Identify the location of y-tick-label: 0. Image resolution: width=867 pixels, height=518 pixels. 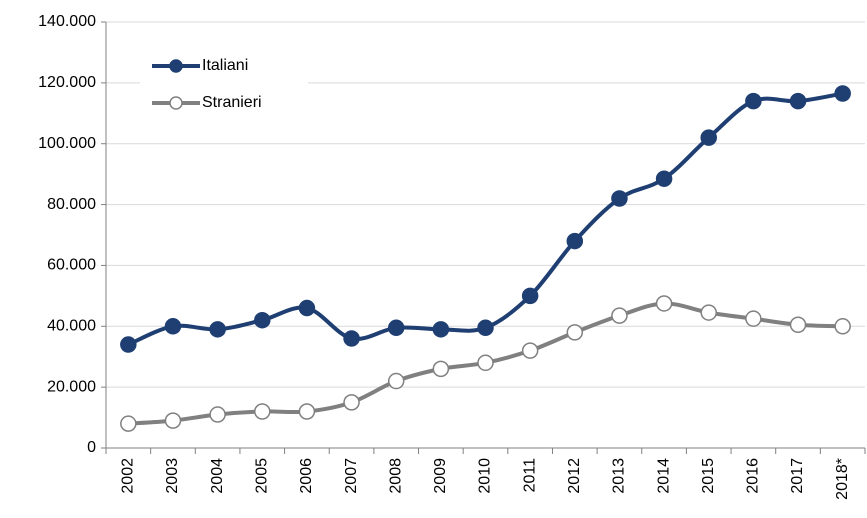
(91, 447).